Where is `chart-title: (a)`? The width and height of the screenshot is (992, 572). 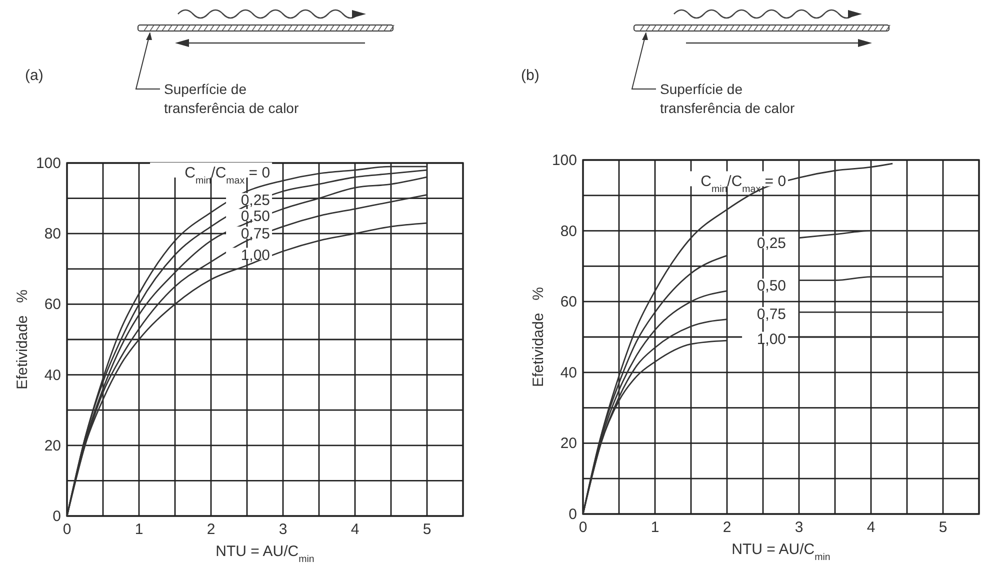 chart-title: (a) is located at coordinates (34, 75).